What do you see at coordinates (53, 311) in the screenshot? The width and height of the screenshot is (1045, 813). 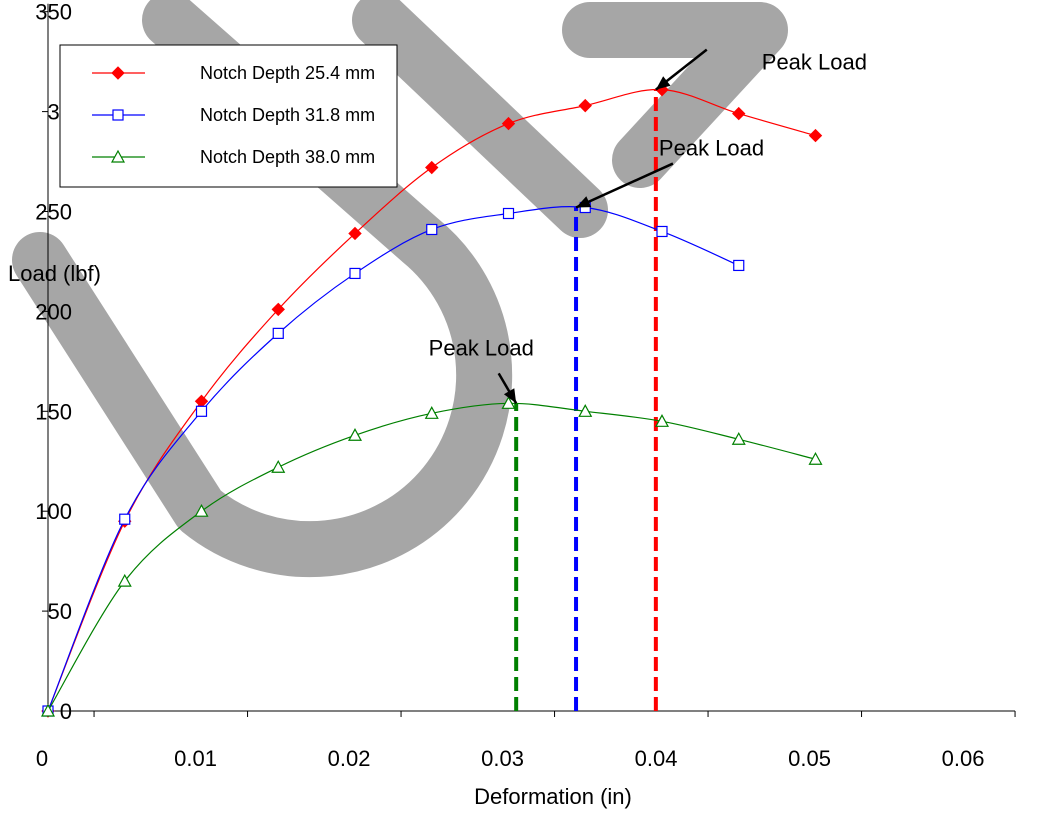 I see `y-tick-label: 200` at bounding box center [53, 311].